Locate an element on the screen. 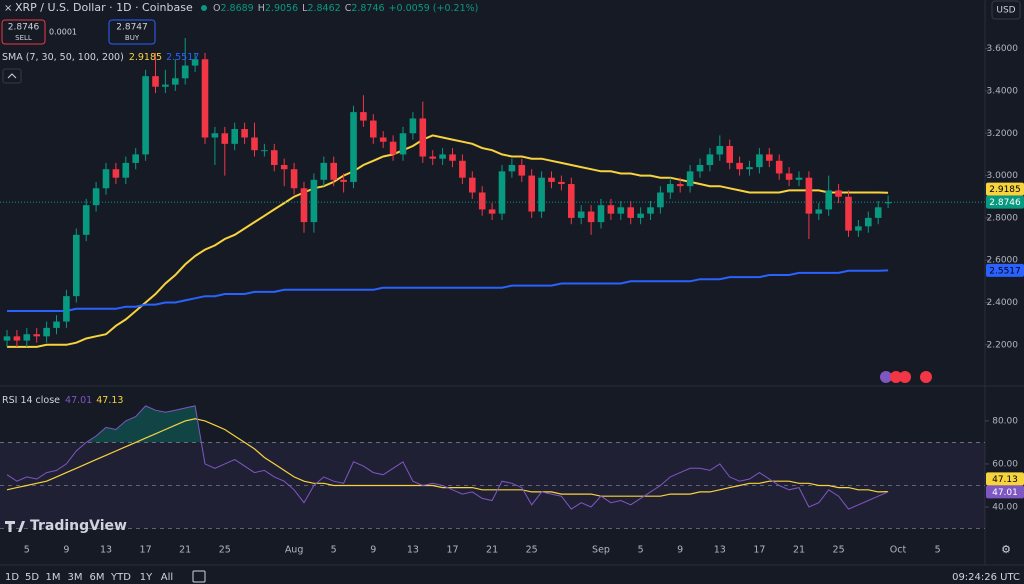  sma-value: 2.5517 is located at coordinates (182, 57).